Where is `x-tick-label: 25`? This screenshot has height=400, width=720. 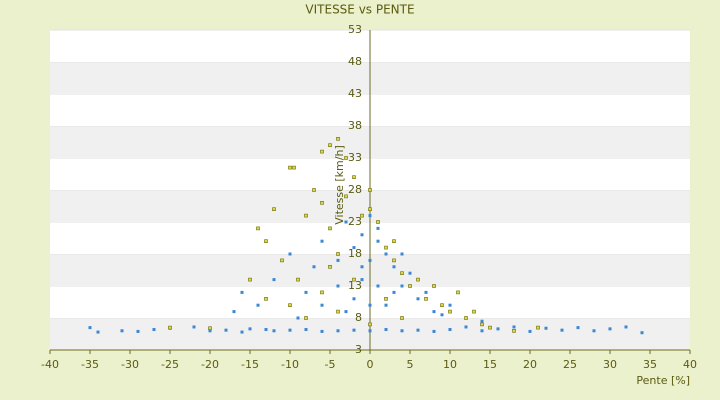 x-tick-label: 25 is located at coordinates (570, 364).